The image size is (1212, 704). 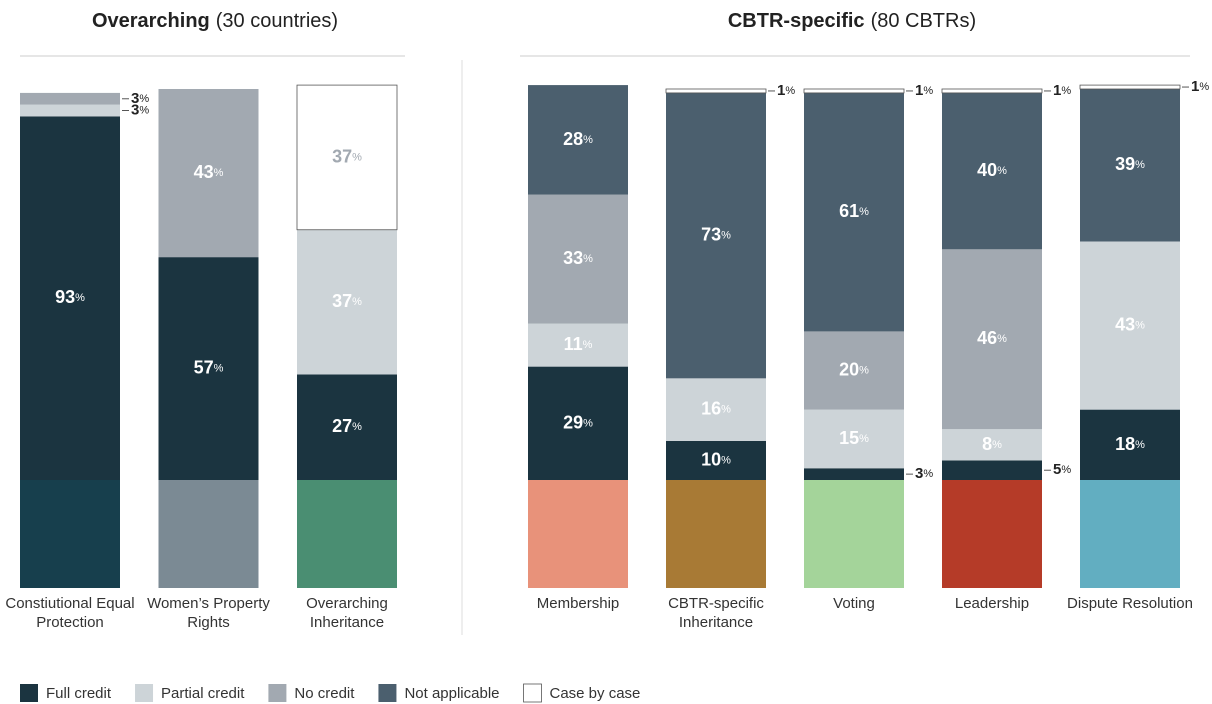 I want to click on title-note: (80 CBTRs), so click(x=924, y=21).